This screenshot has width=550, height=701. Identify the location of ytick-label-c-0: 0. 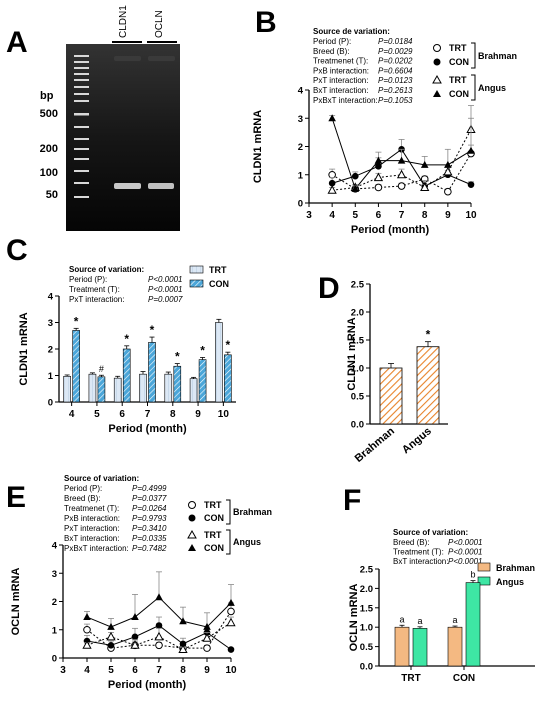
(50, 403).